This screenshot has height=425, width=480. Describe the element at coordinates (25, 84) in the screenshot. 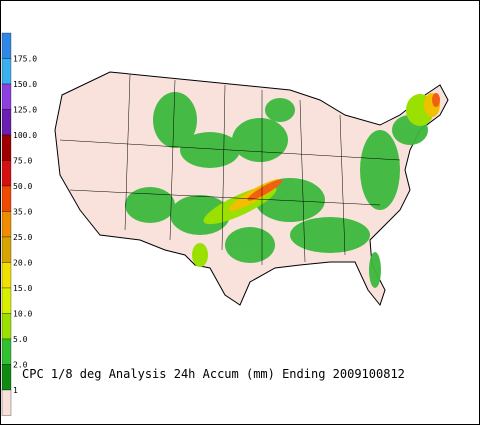

I see `legend-label: 150.0` at that location.